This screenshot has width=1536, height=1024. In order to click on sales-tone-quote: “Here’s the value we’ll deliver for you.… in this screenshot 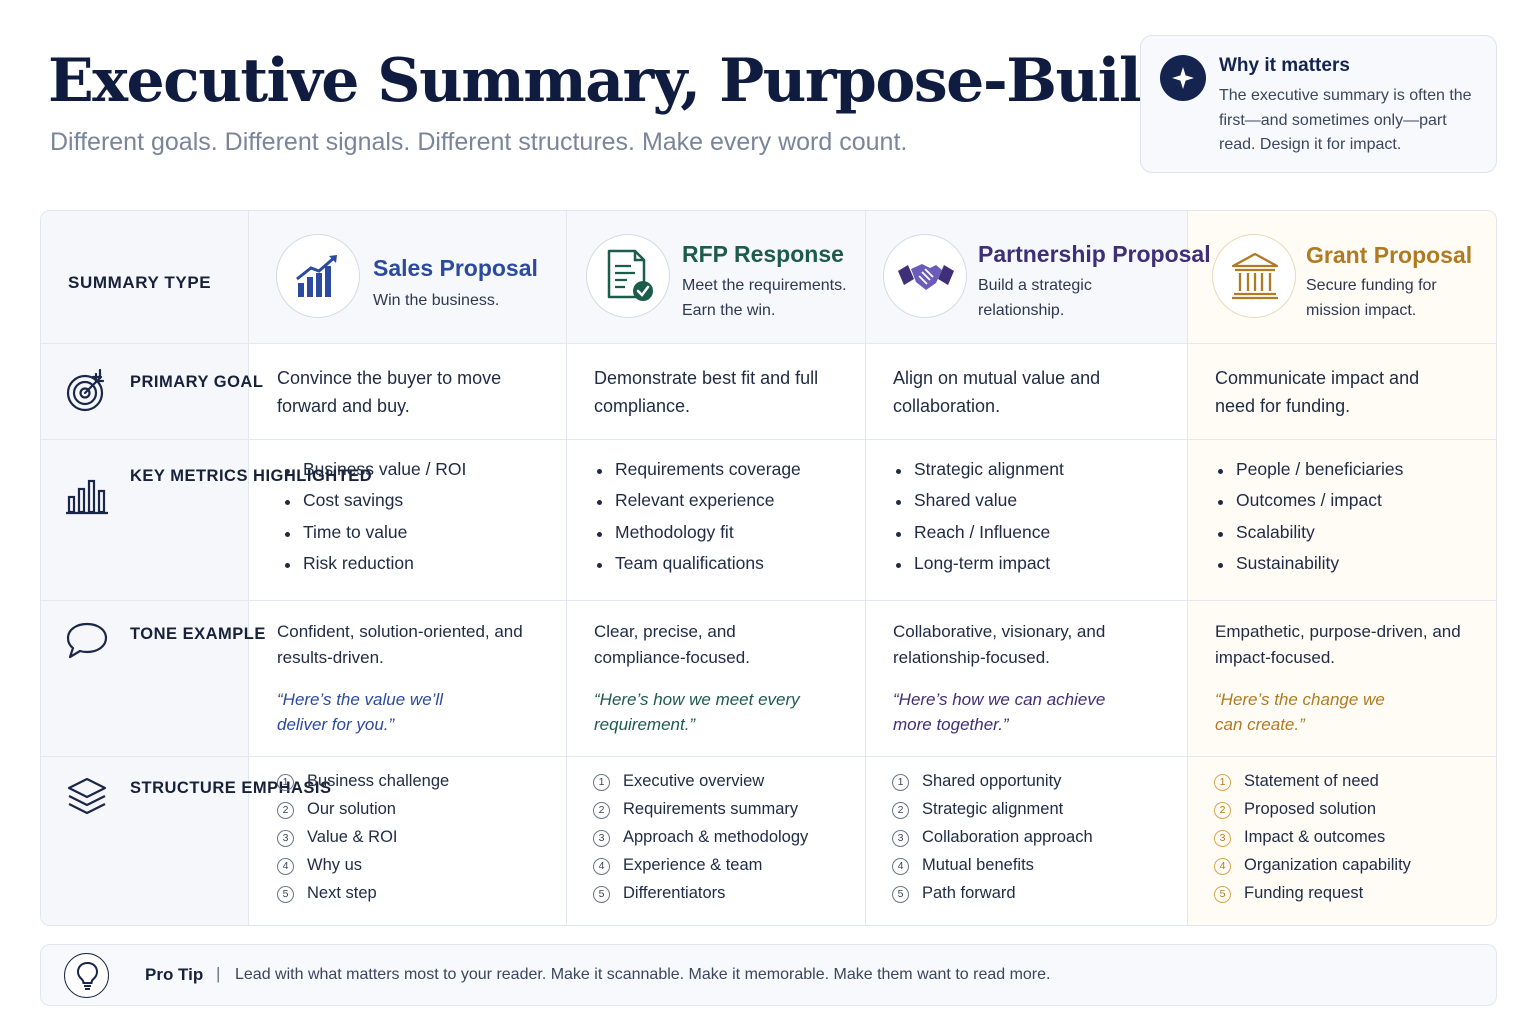, I will do `click(360, 712)`.